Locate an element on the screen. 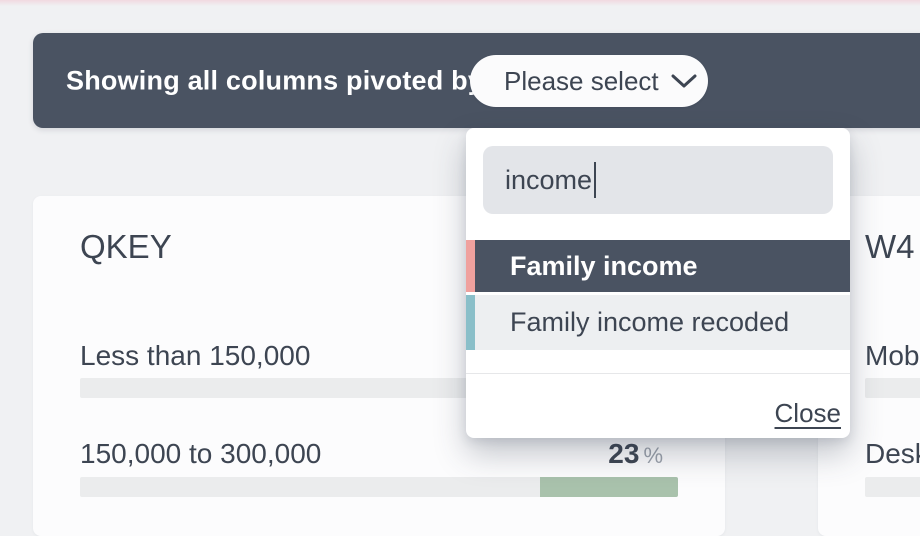 This screenshot has height=536, width=920. dropdown-footer-divider is located at coordinates (658, 373).